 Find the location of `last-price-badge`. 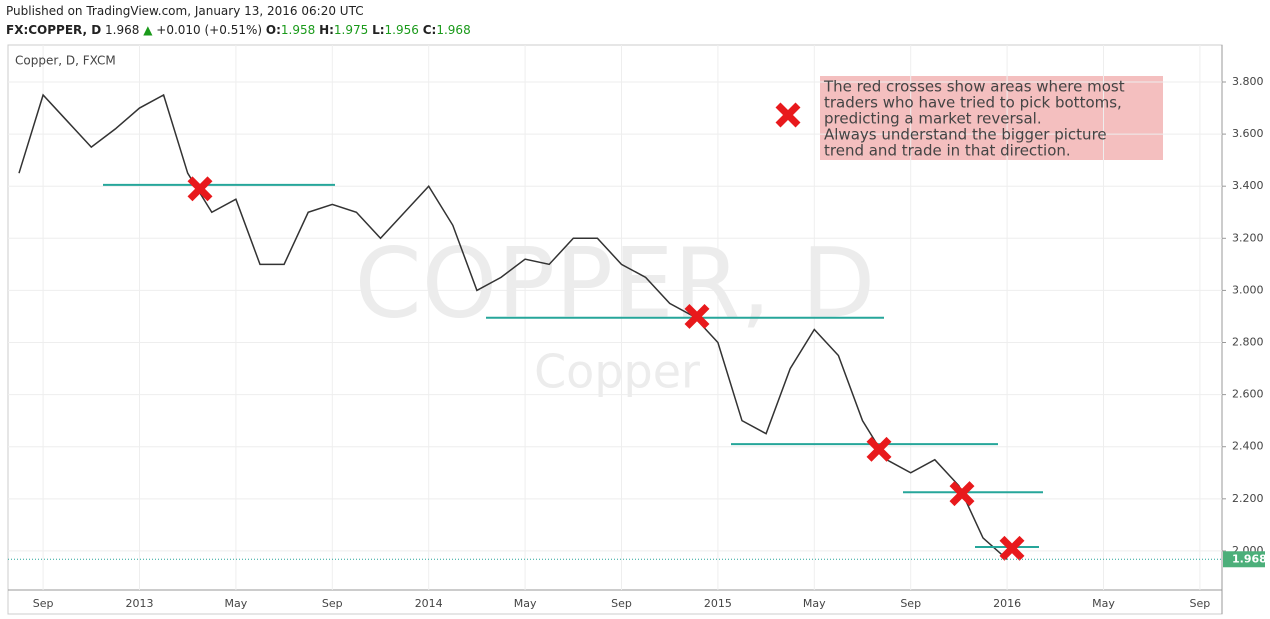

last-price-badge is located at coordinates (1244, 559).